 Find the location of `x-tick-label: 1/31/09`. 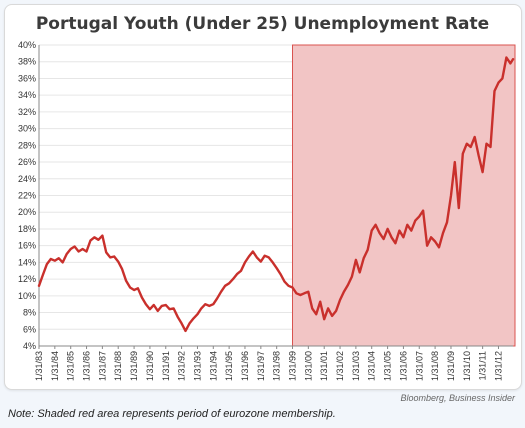

x-tick-label: 1/31/09 is located at coordinates (451, 366).